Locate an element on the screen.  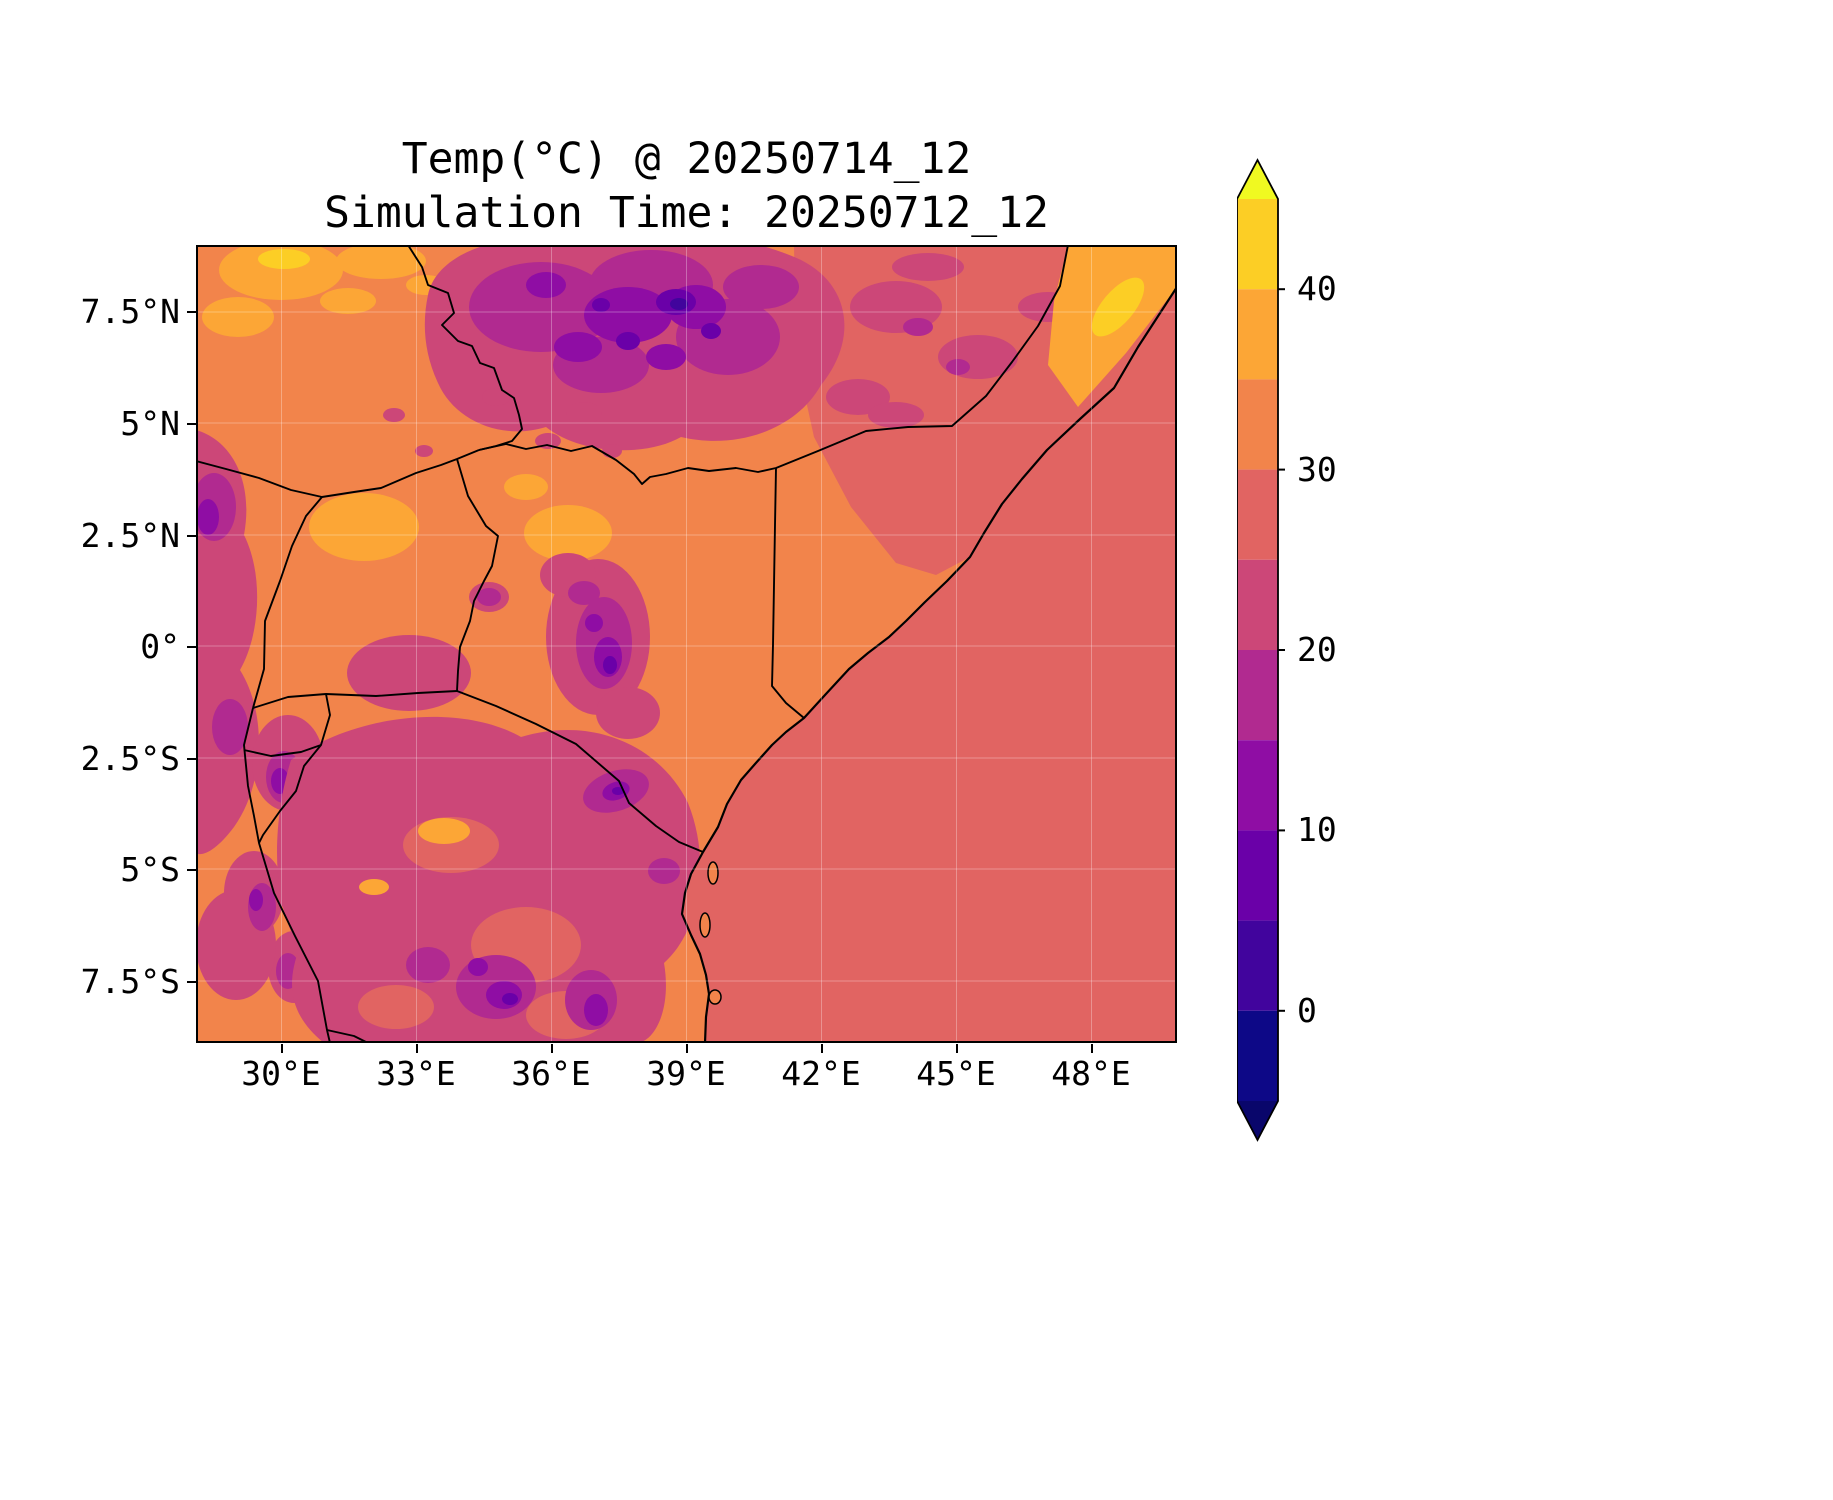
x-axis-tick-label: 36°E is located at coordinates (551, 1073).